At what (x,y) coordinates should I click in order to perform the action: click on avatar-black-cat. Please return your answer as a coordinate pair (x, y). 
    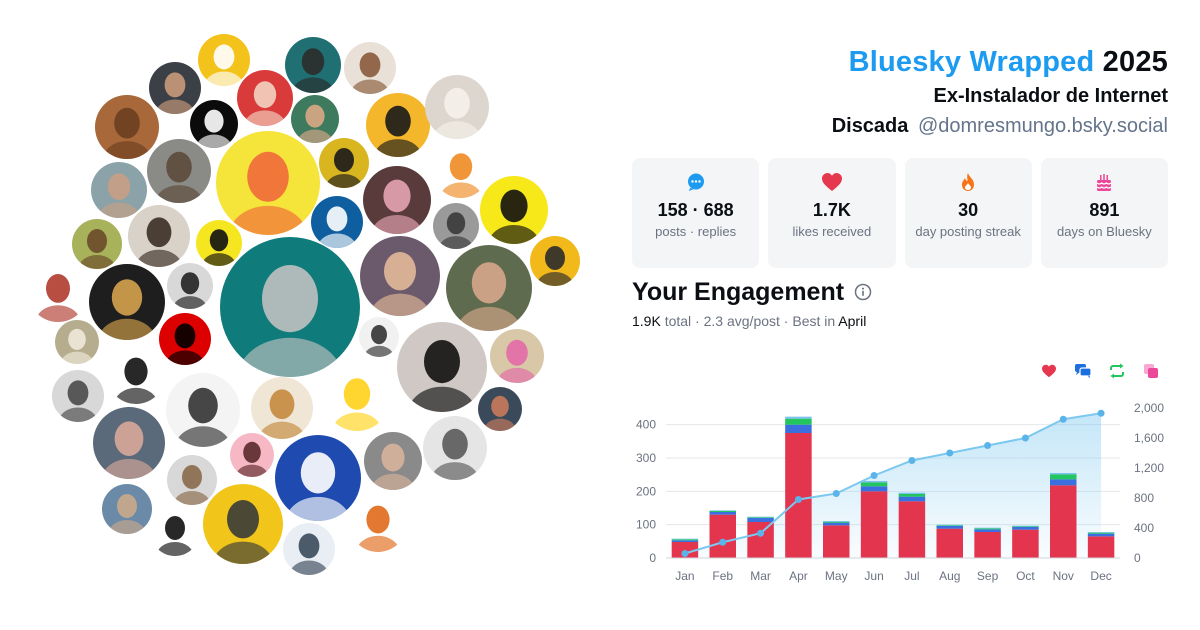
    Looking at the image, I should click on (442, 367).